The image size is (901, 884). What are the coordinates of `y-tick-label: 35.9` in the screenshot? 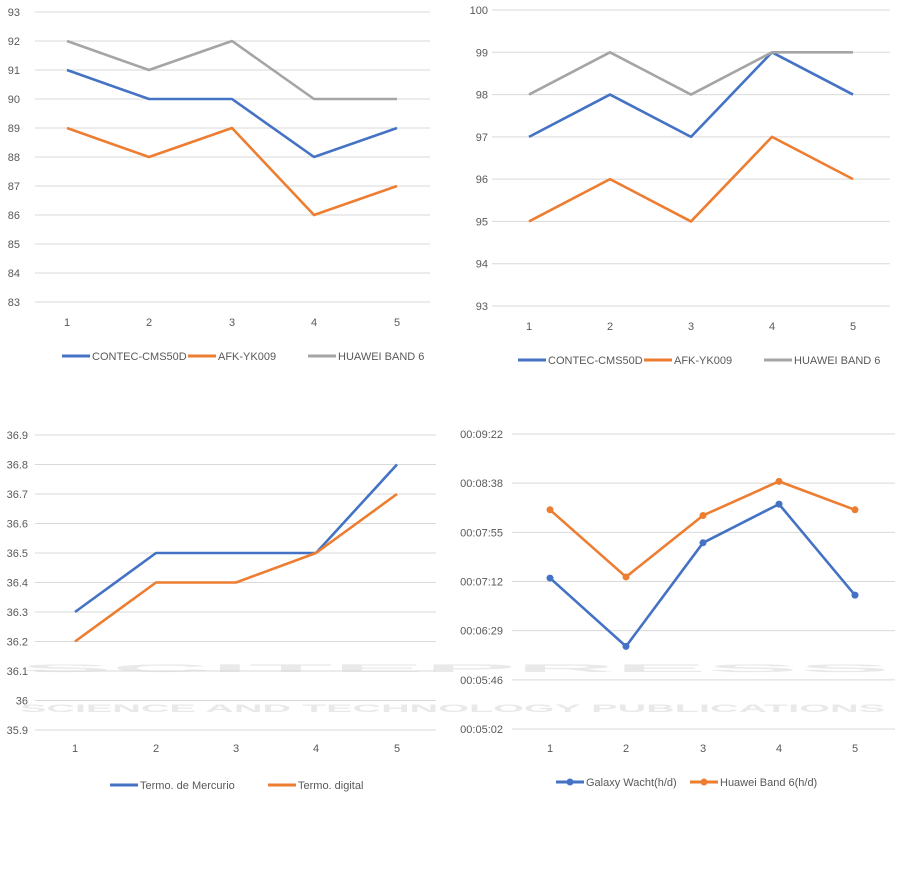 It's located at (17, 731).